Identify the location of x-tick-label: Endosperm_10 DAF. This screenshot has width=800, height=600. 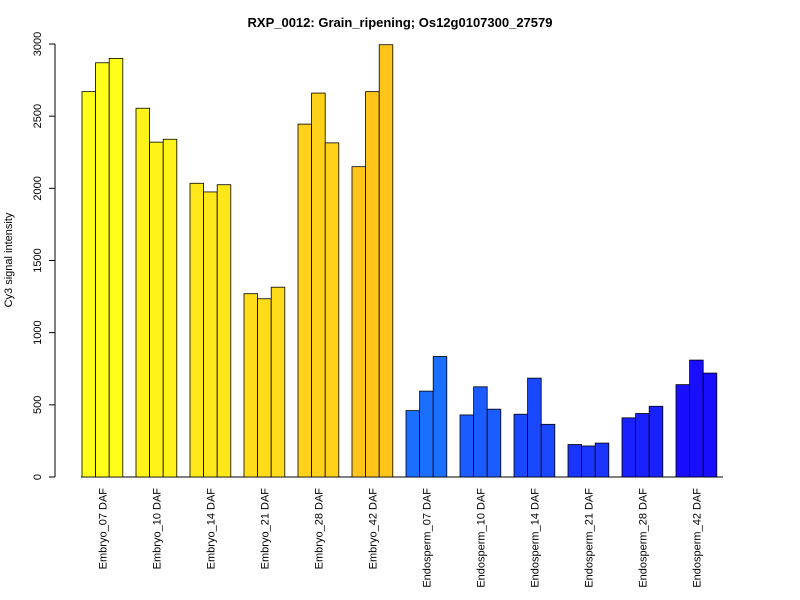
(481, 538).